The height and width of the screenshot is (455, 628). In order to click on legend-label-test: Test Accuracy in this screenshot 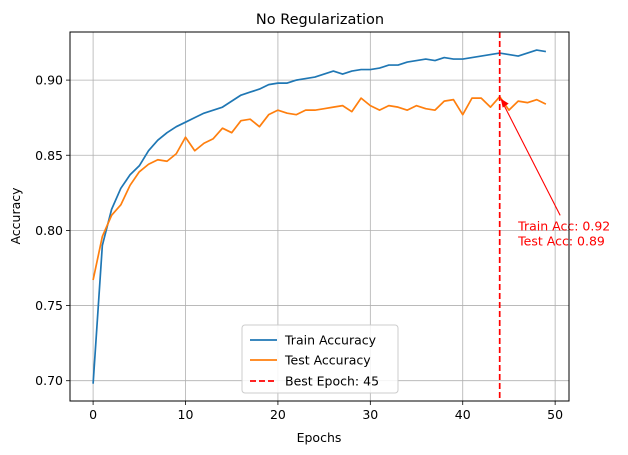, I will do `click(327, 360)`.